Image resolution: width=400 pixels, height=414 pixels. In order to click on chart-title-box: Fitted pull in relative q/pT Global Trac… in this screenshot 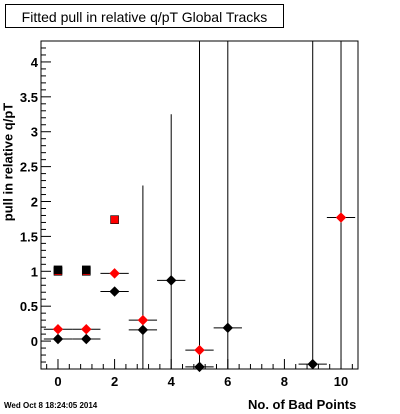, I will do `click(144, 16)`.